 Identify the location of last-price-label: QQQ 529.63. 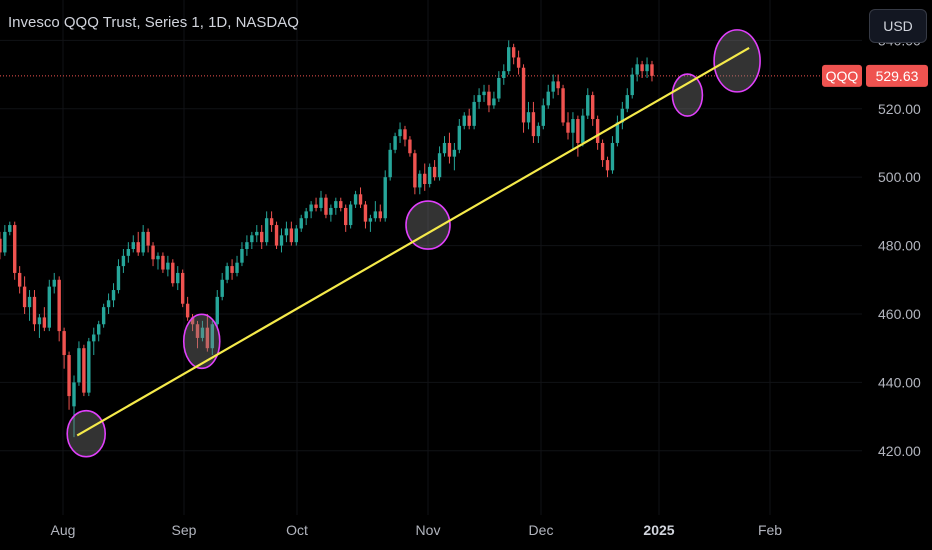
(875, 75).